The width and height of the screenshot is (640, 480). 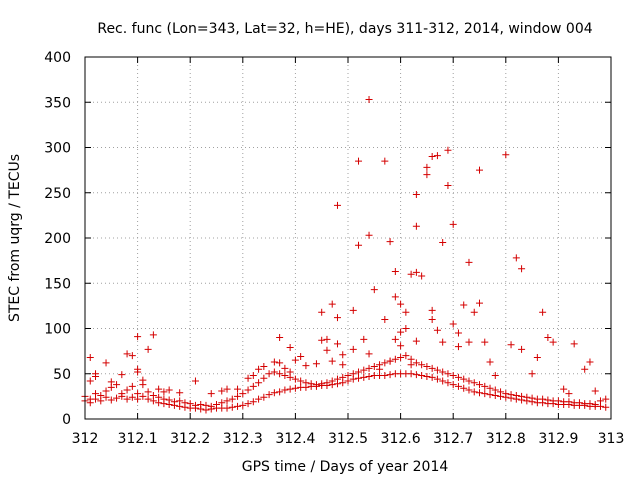 I want to click on y-tick-label: 350, so click(x=57, y=103).